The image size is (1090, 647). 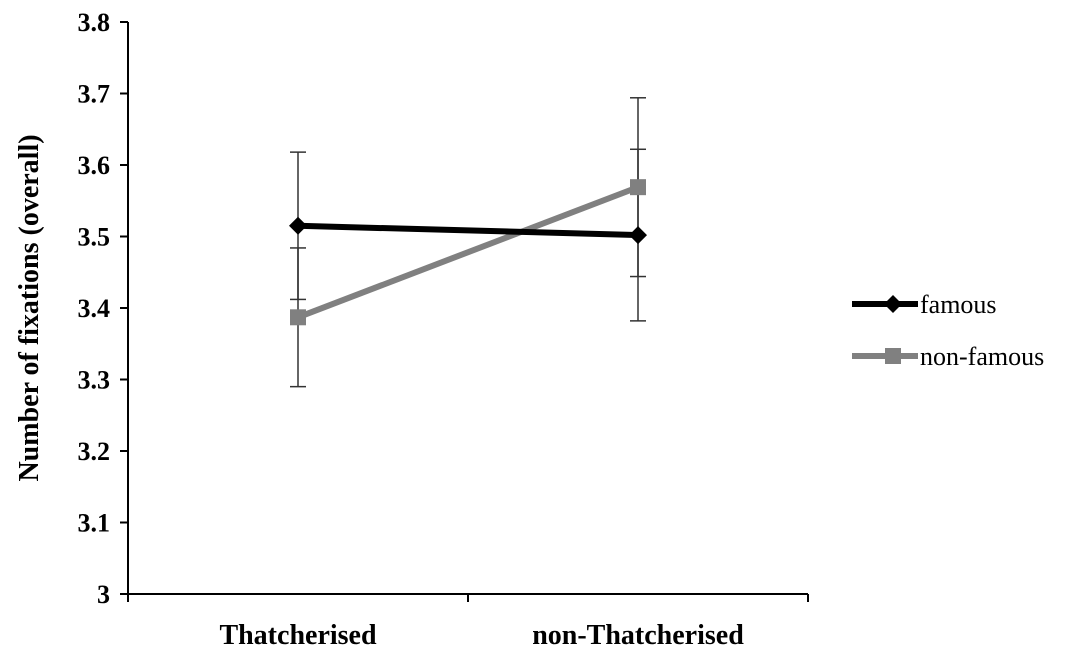 What do you see at coordinates (94, 451) in the screenshot?
I see `y-tick-label: 3.2` at bounding box center [94, 451].